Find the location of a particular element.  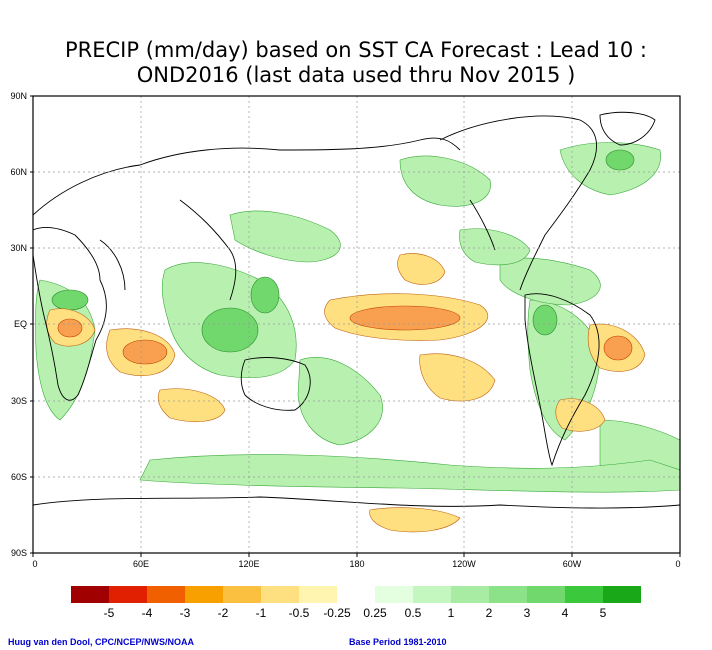

lat-tick-60s: 60S is located at coordinates (19, 477).